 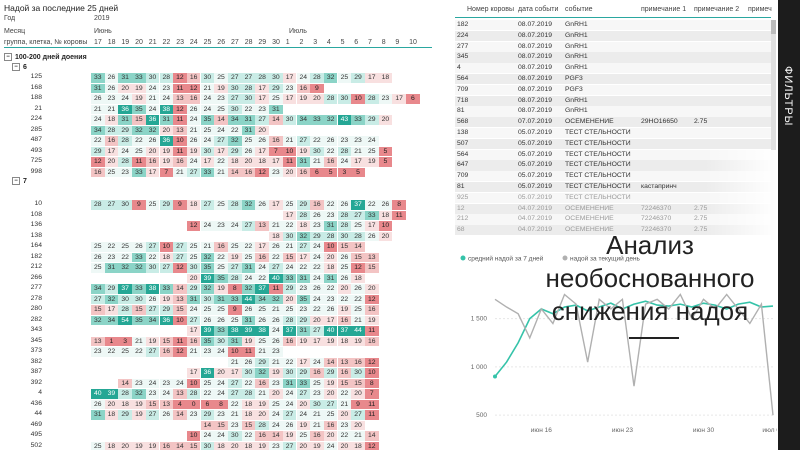 What do you see at coordinates (634, 354) in the screenshot?
I see `daily-yield-line` at bounding box center [634, 354].